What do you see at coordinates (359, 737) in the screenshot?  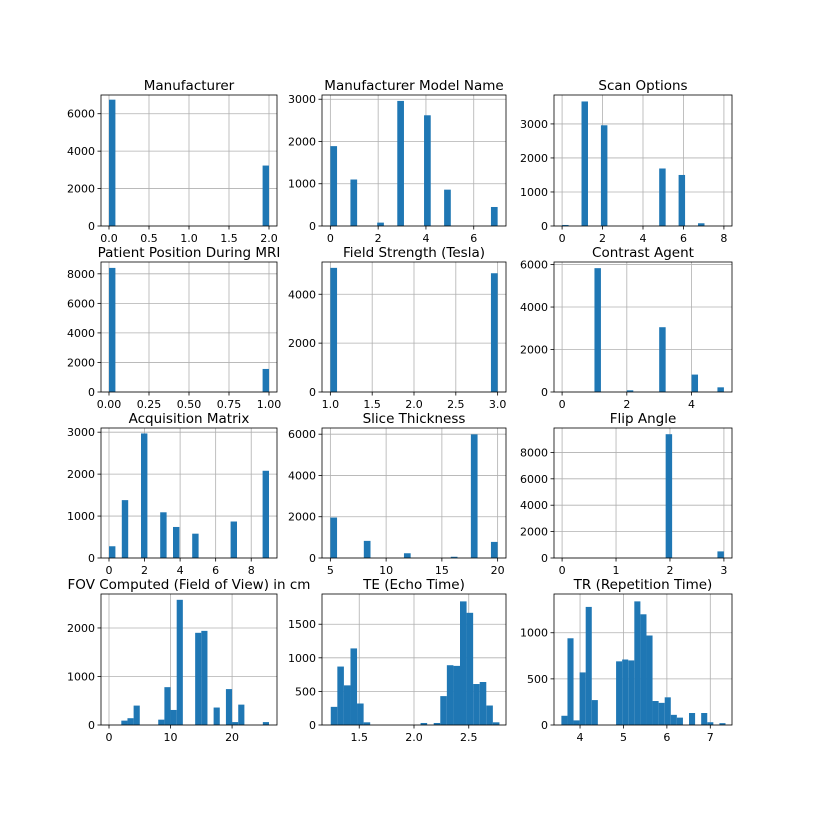 I see `x-tick-label: 1.5` at bounding box center [359, 737].